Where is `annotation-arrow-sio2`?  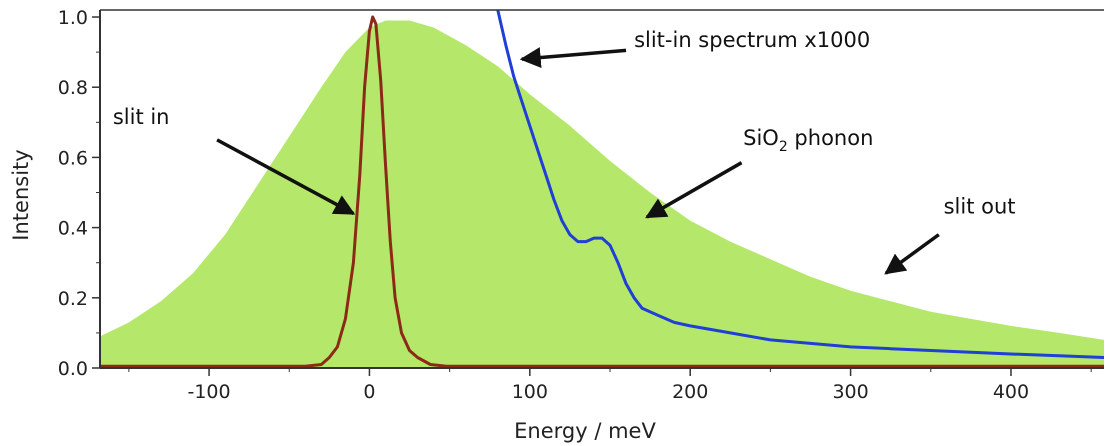 annotation-arrow-sio2 is located at coordinates (694, 190).